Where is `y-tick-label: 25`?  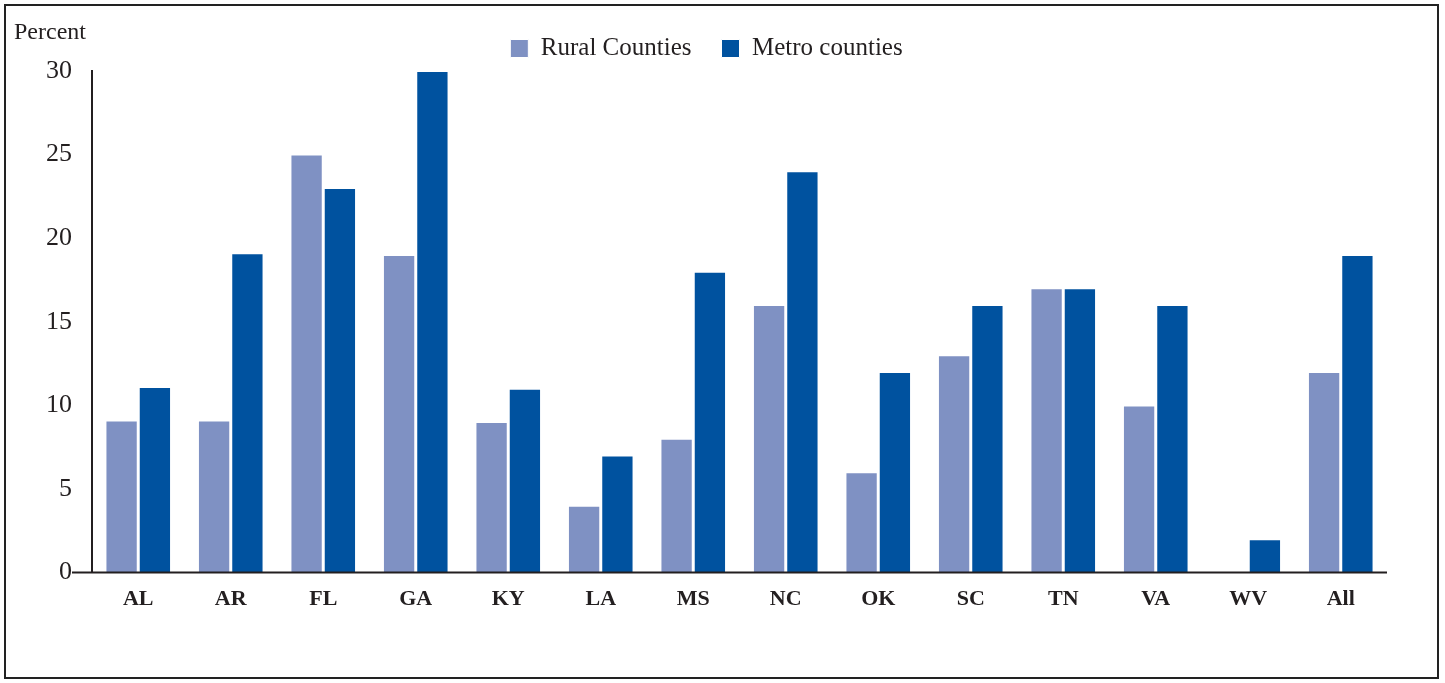 y-tick-label: 25 is located at coordinates (59, 153).